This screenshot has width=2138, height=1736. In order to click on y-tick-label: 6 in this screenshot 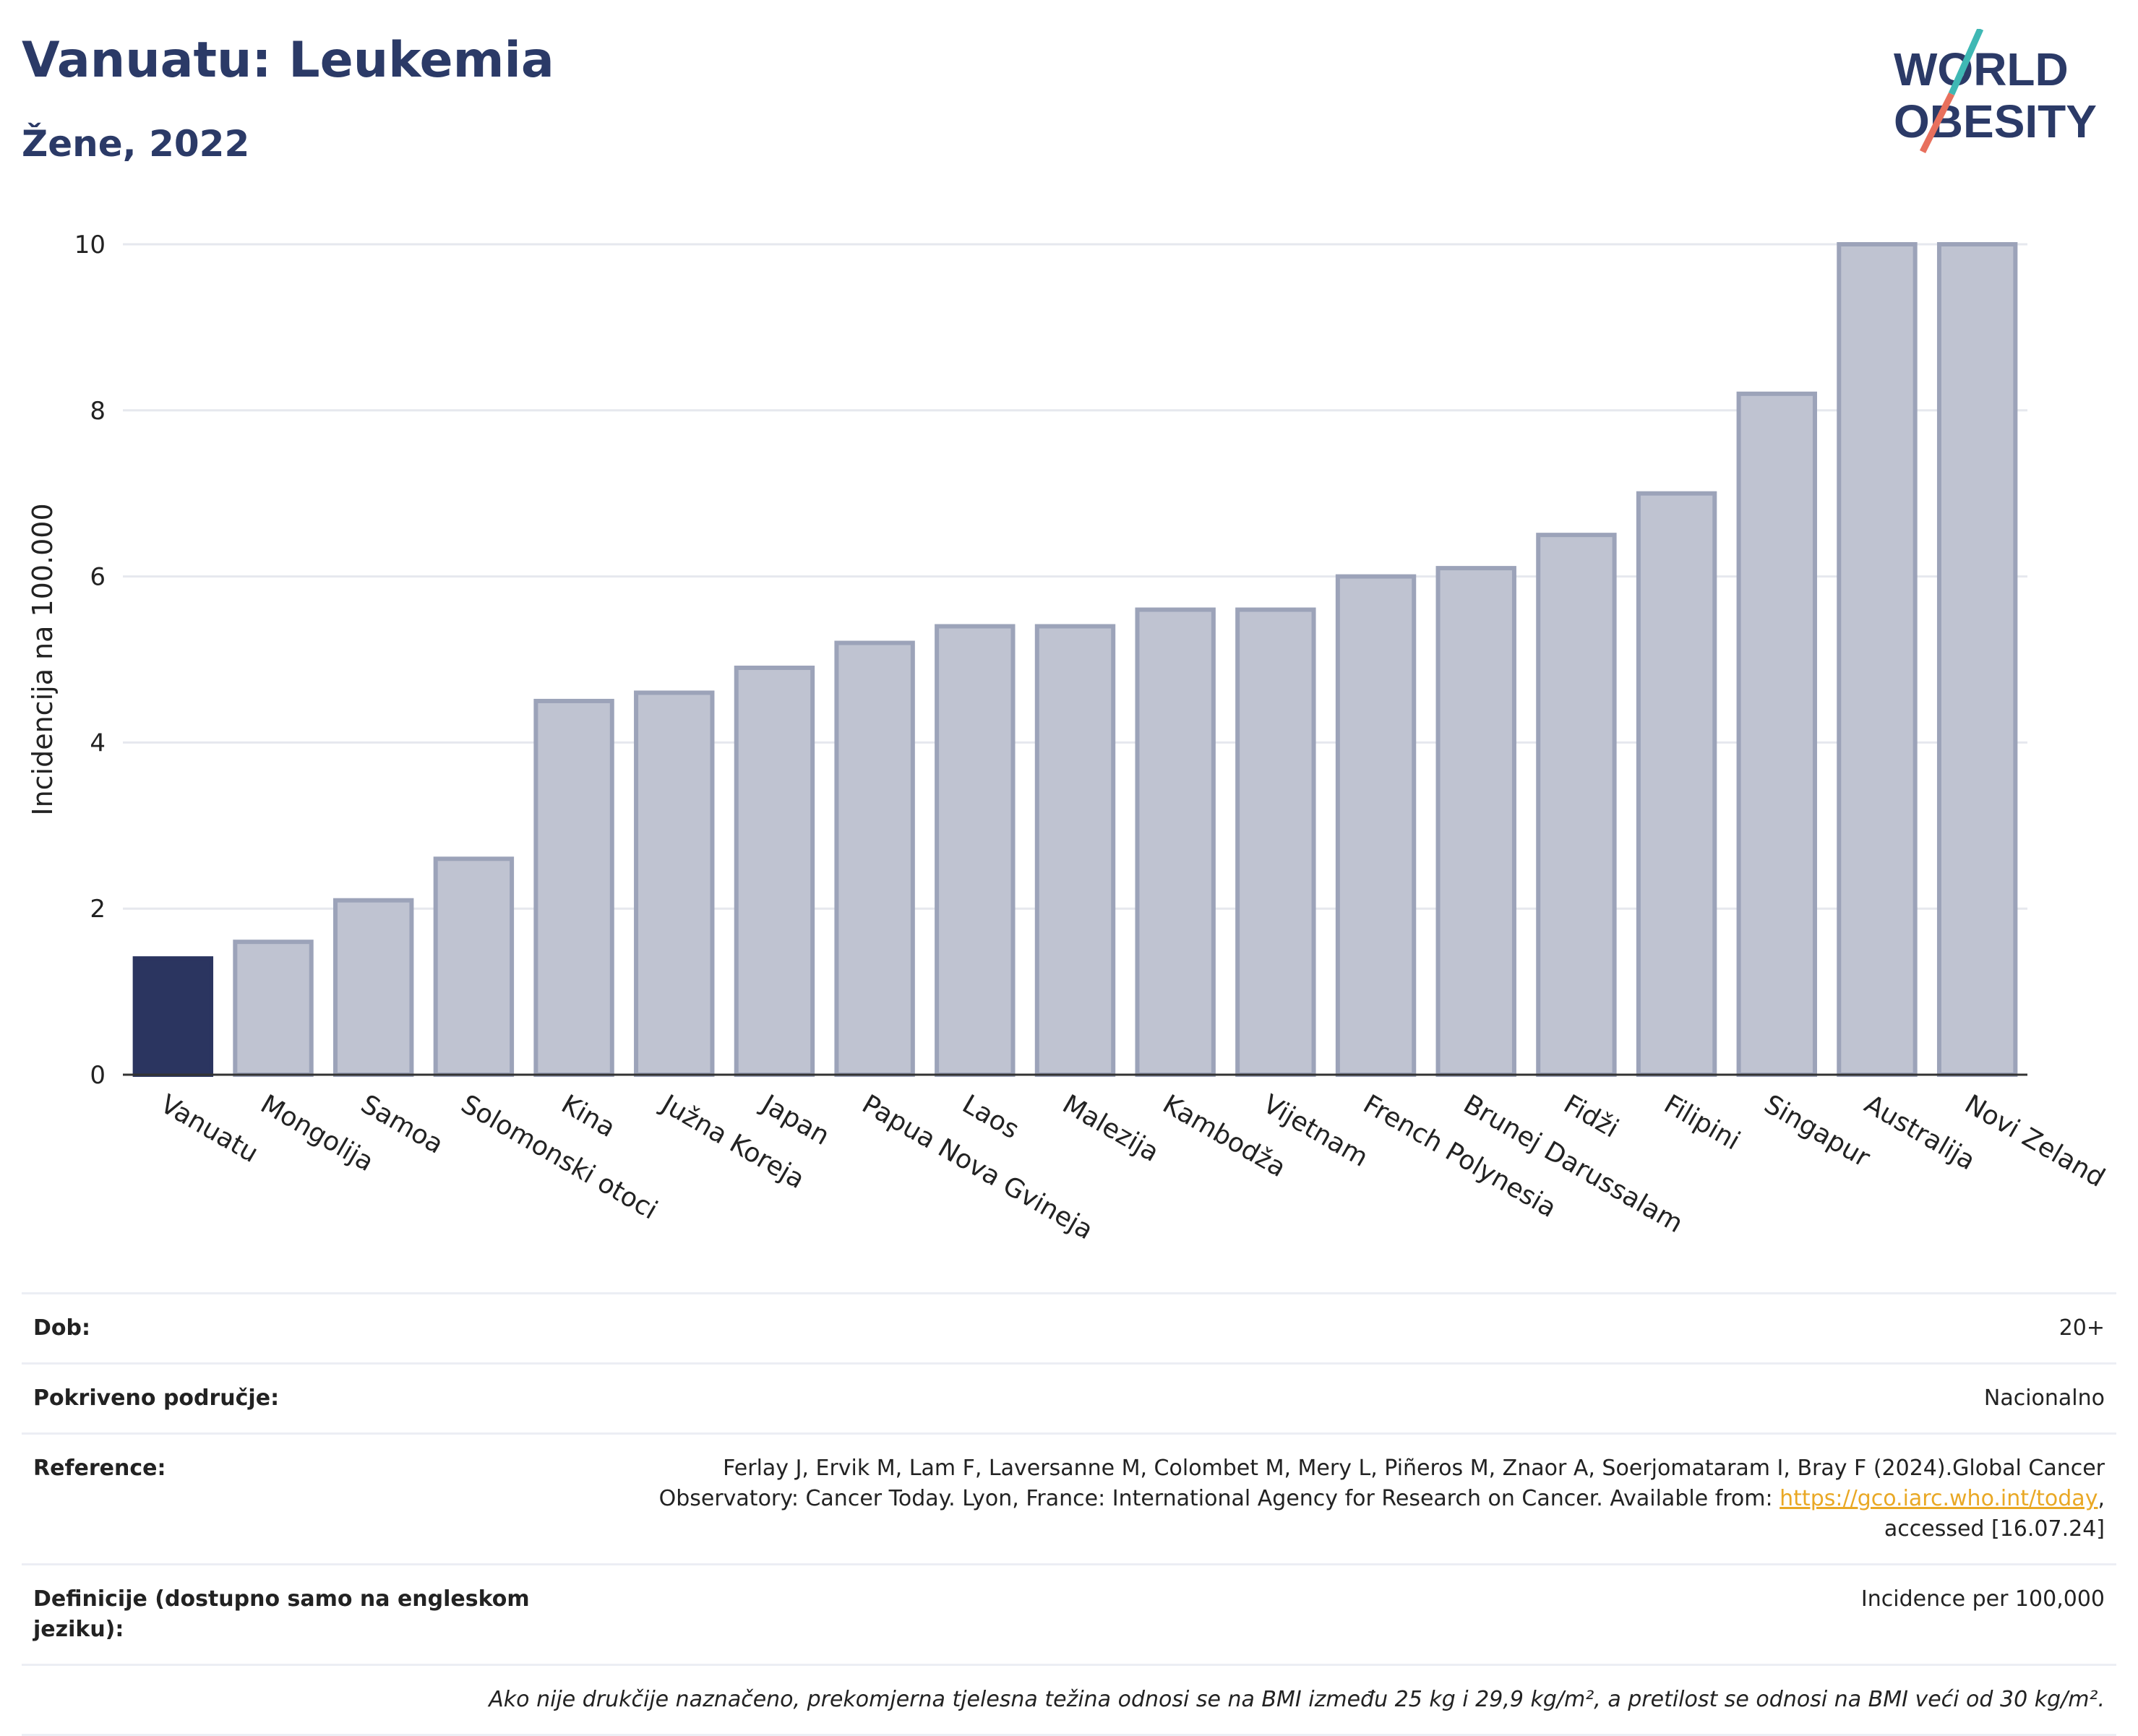, I will do `click(98, 577)`.